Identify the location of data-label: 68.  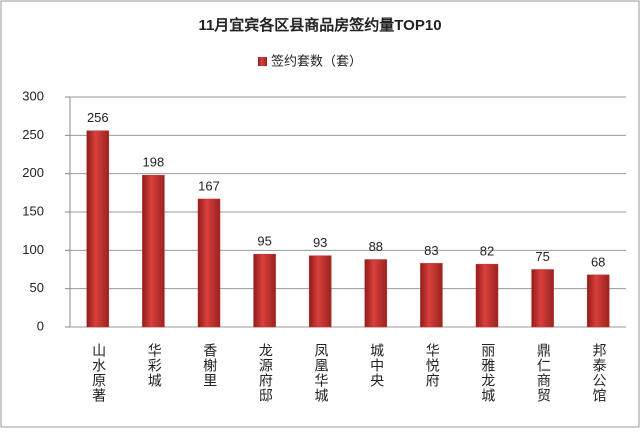
(598, 261).